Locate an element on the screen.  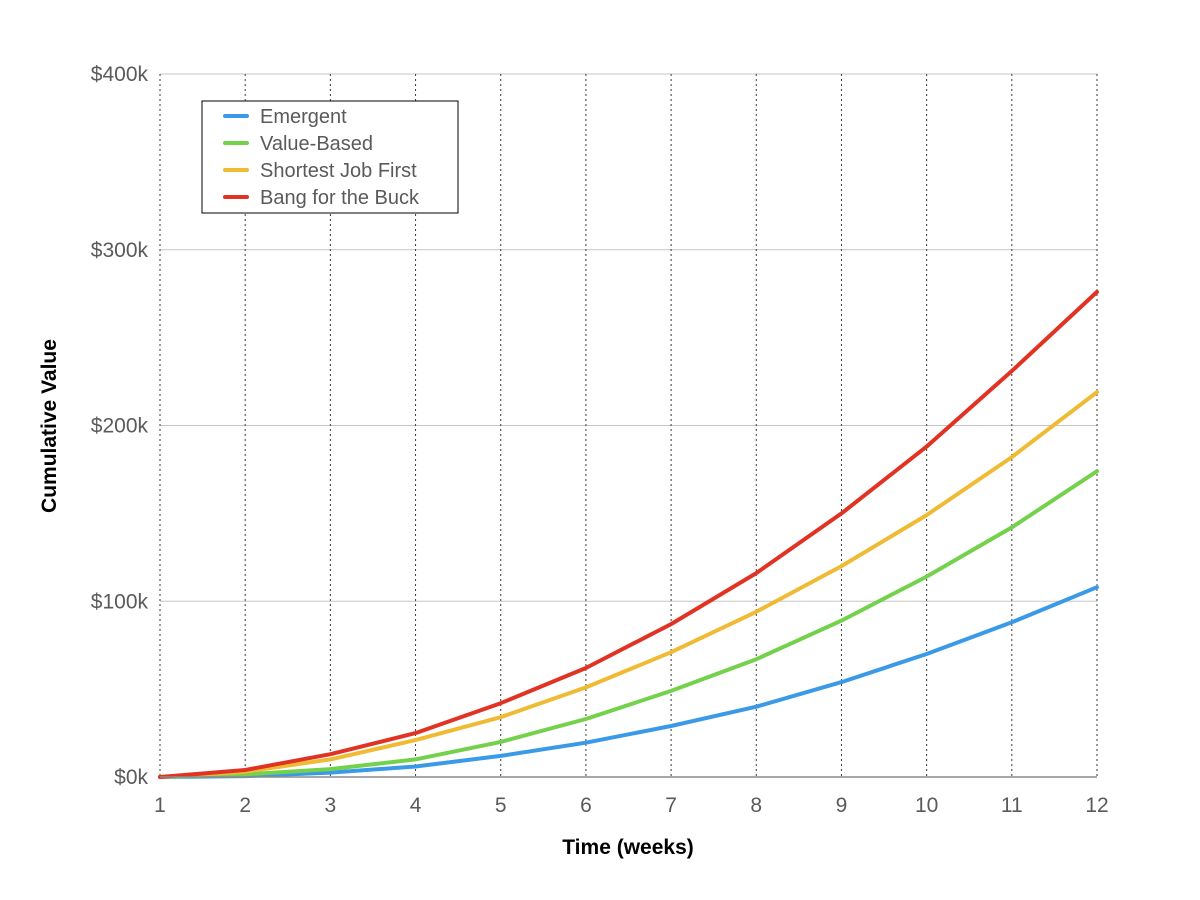
y-tick-label: $200k is located at coordinates (120, 426).